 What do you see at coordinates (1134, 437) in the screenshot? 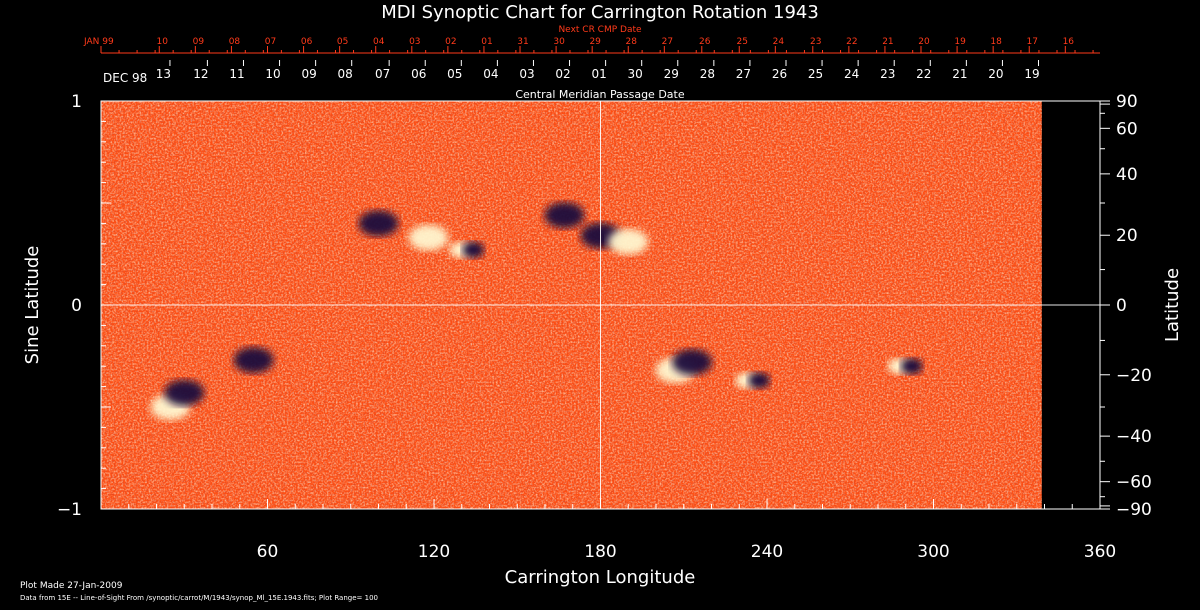
I see `y-right-tick-label: −40` at bounding box center [1134, 437].